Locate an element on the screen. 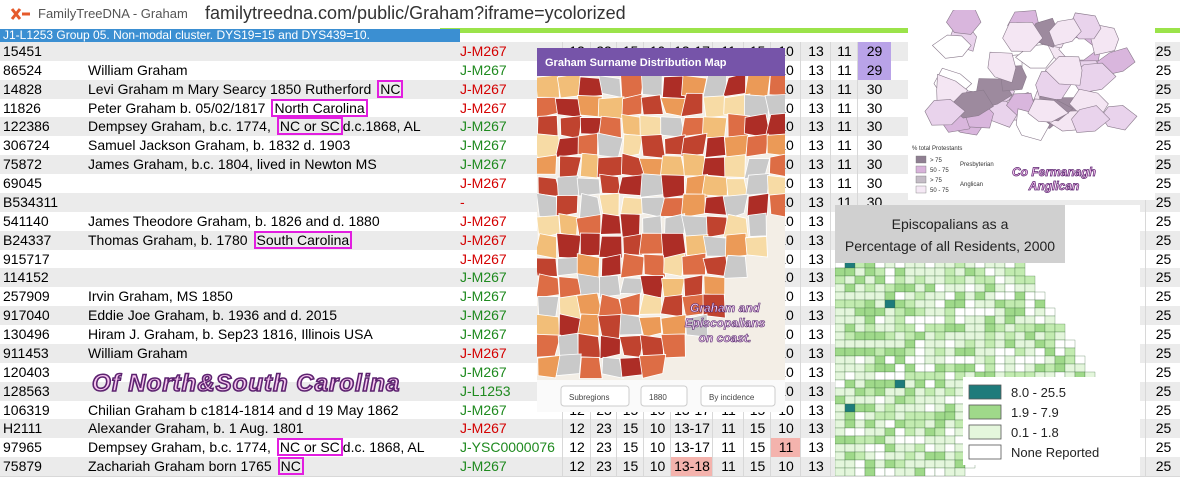  kit-number: 97965 is located at coordinates (22, 447).